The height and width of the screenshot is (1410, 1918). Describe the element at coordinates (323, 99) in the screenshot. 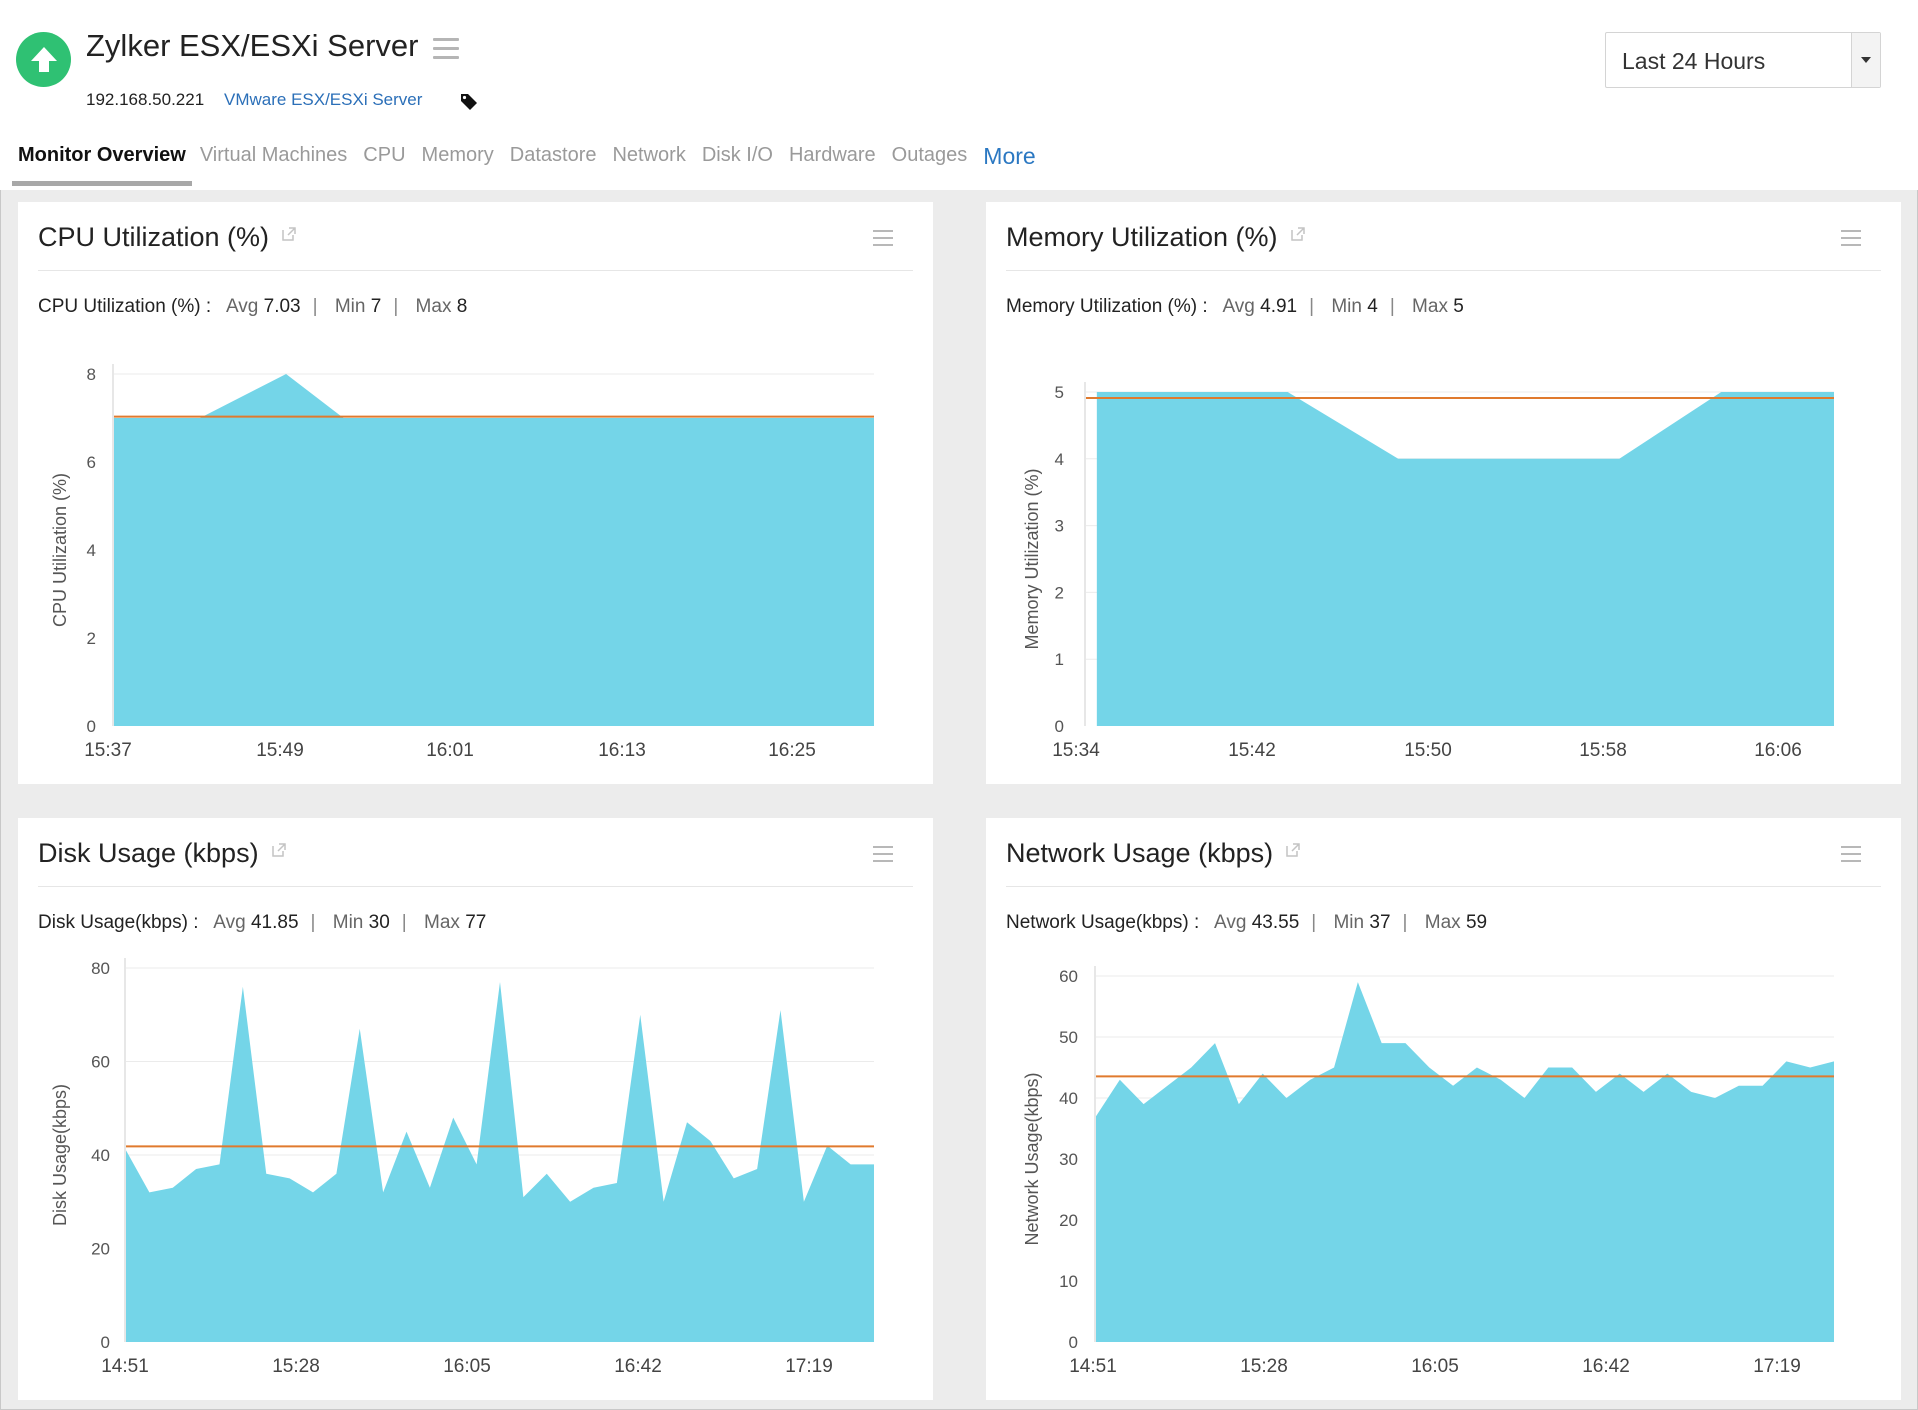

I see `monitor-type-link: VMware ESX/ESXi Server` at that location.